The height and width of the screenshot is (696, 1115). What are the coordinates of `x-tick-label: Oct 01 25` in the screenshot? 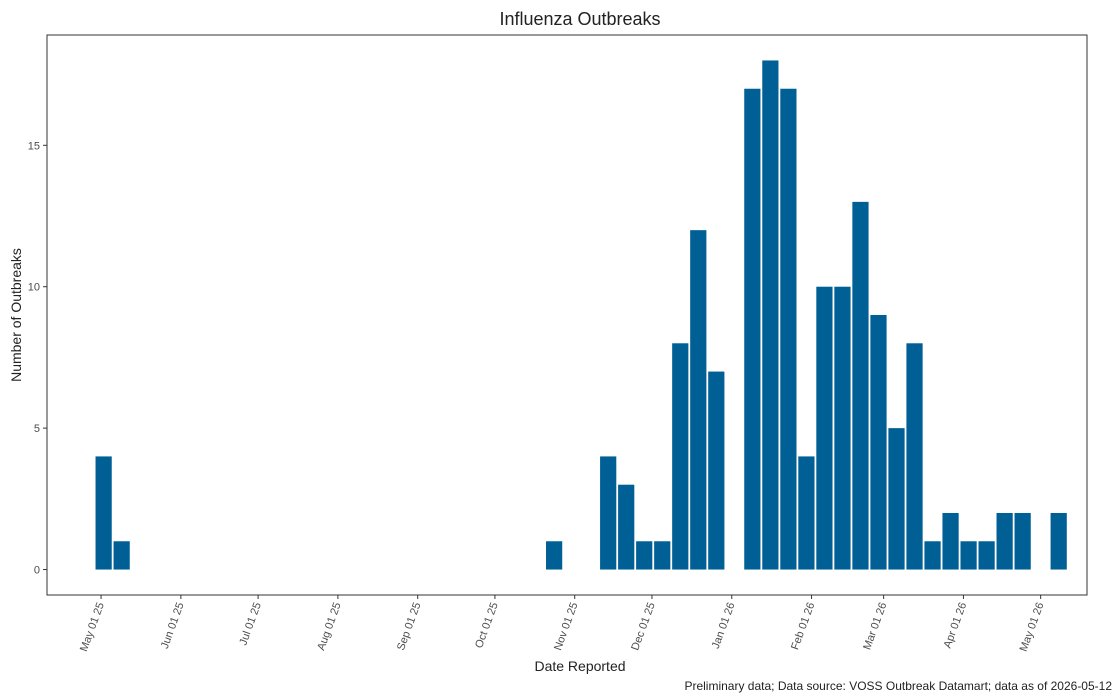 It's located at (487, 625).